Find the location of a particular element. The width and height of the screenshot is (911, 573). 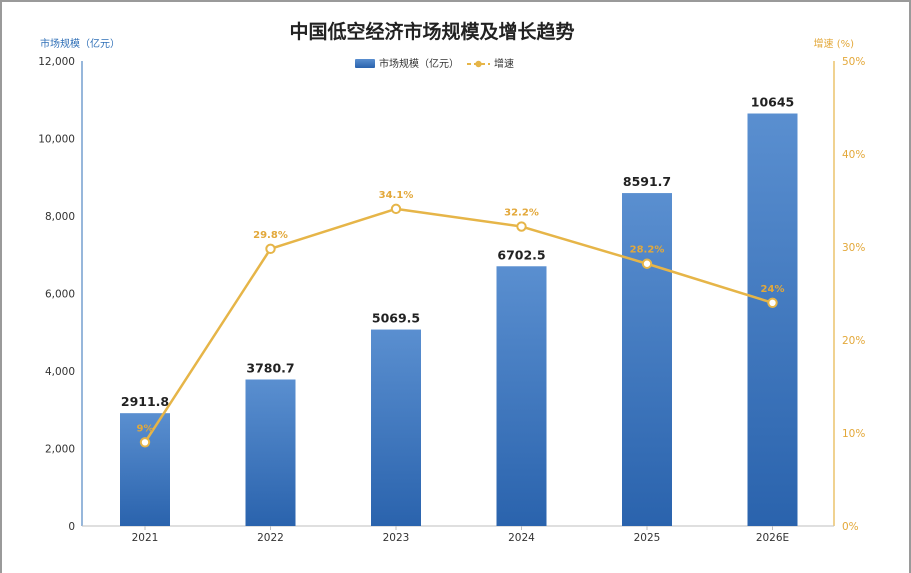

legend-line-label: 增速 is located at coordinates (504, 63).